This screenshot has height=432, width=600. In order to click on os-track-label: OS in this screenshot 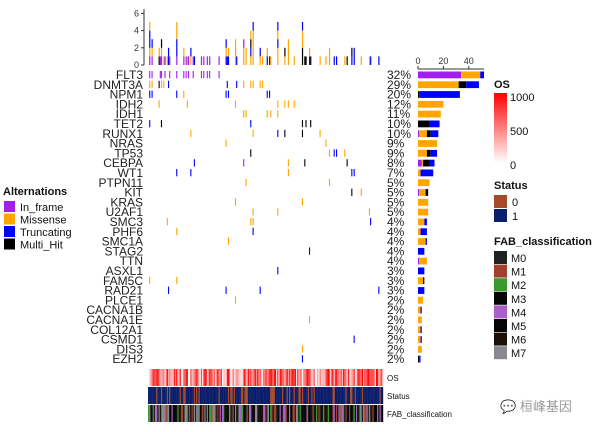, I will do `click(393, 378)`.